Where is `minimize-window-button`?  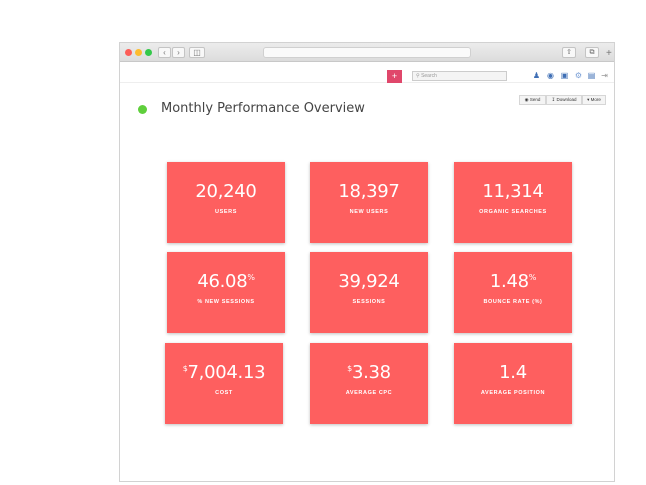 minimize-window-button is located at coordinates (138, 52).